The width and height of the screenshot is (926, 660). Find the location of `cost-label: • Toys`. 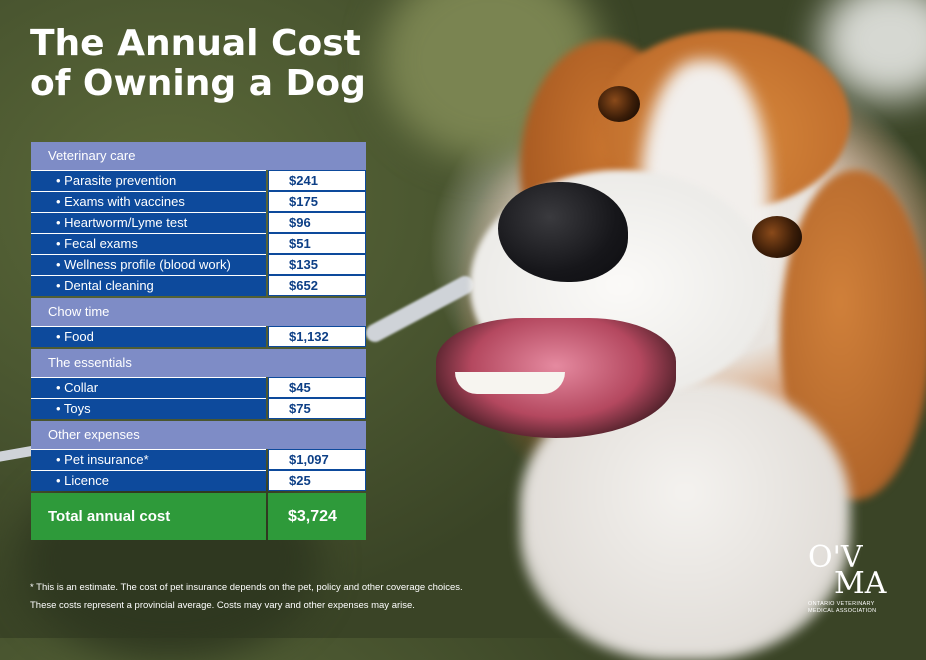

cost-label: • Toys is located at coordinates (148, 408).